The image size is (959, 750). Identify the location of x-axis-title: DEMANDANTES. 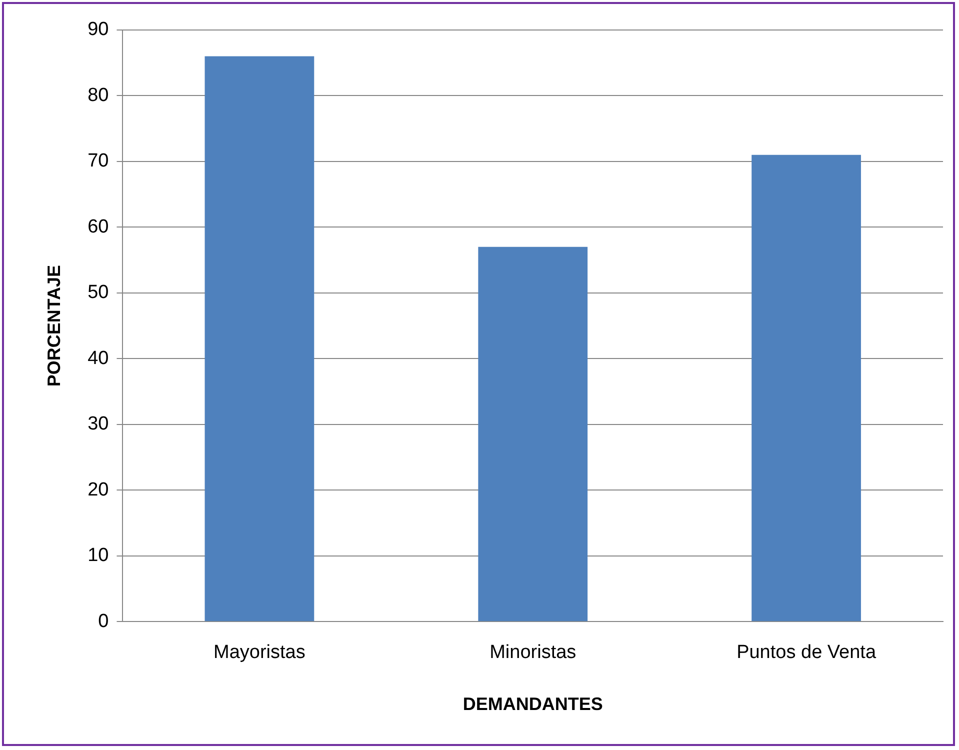
(532, 704).